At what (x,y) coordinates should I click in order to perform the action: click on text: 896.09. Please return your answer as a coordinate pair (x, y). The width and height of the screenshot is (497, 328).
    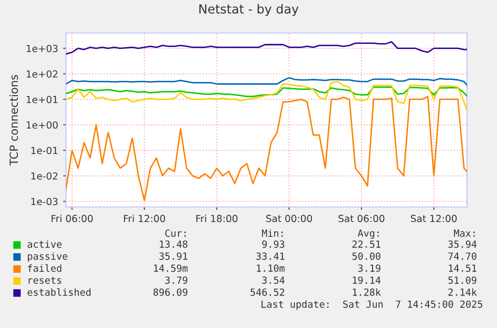
    Looking at the image, I should click on (171, 292).